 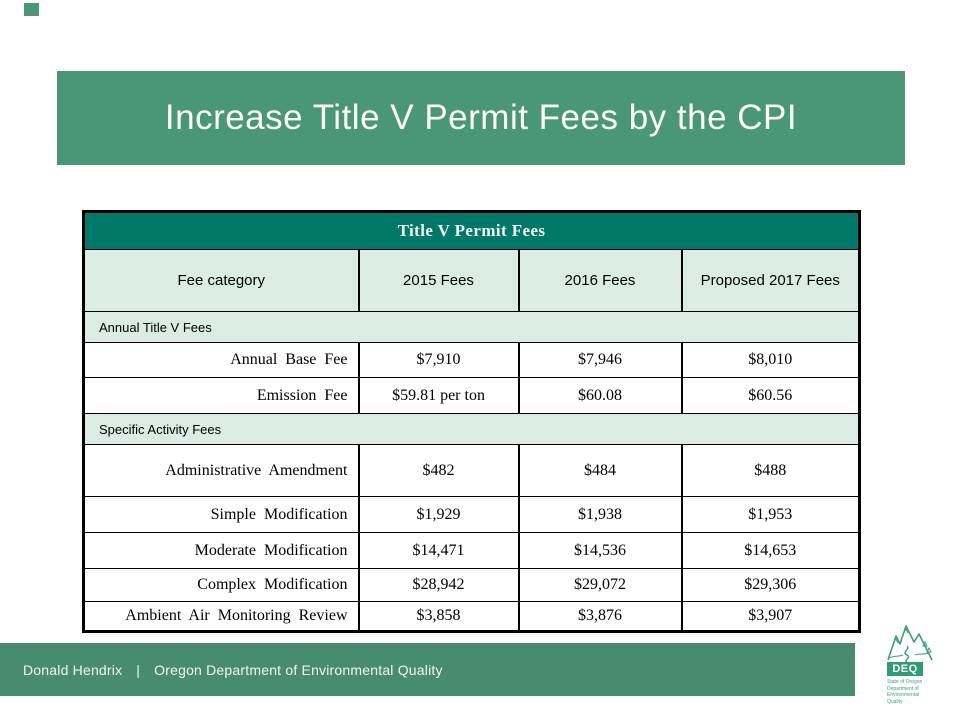 I want to click on fee-2017-cell: $3,907, so click(x=770, y=616).